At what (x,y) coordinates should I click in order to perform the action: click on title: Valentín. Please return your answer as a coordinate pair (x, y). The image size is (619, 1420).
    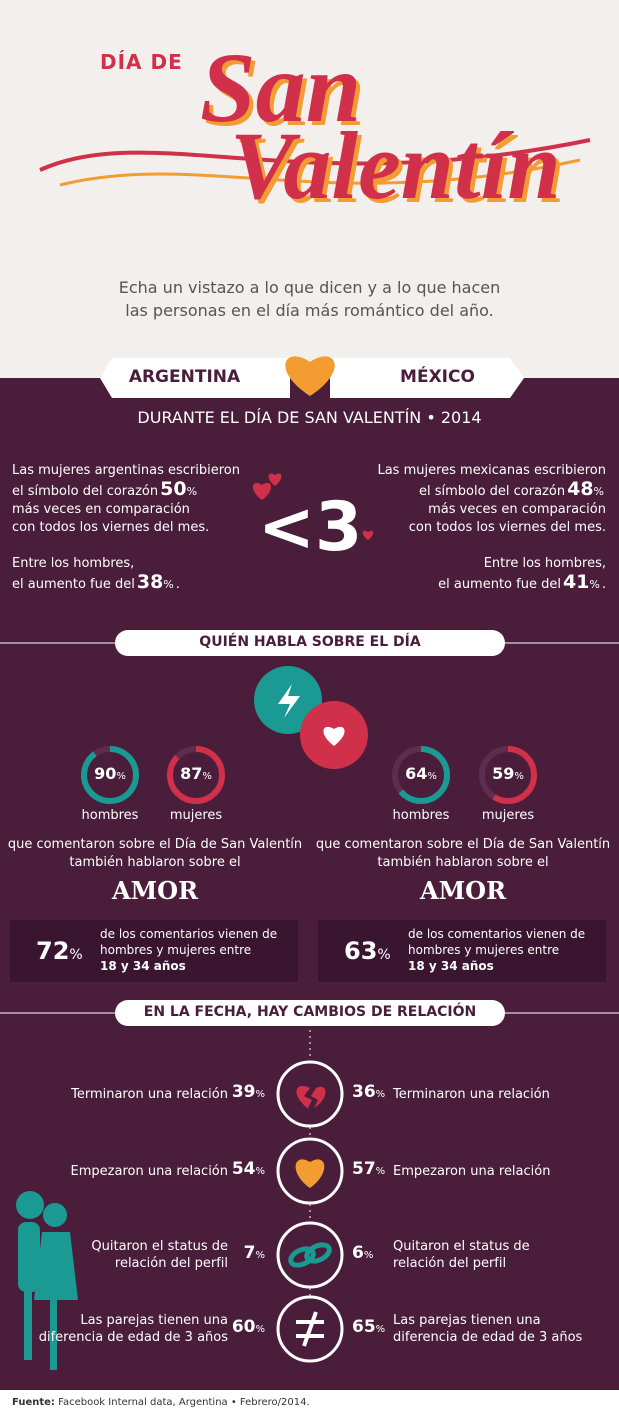
    Looking at the image, I should click on (395, 165).